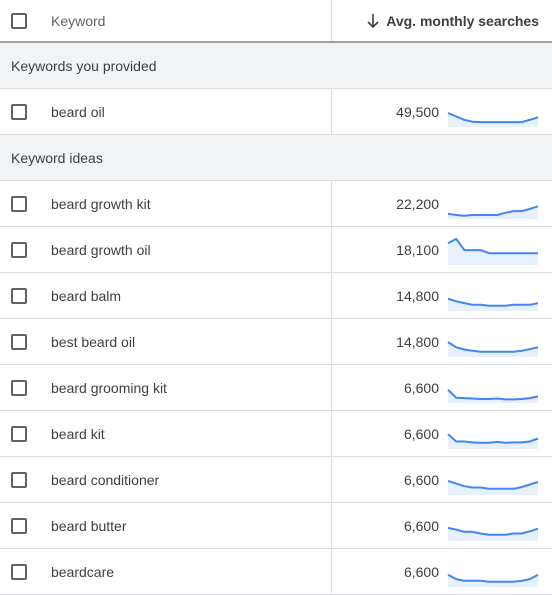  What do you see at coordinates (19, 20) in the screenshot?
I see `select-all-checkbox` at bounding box center [19, 20].